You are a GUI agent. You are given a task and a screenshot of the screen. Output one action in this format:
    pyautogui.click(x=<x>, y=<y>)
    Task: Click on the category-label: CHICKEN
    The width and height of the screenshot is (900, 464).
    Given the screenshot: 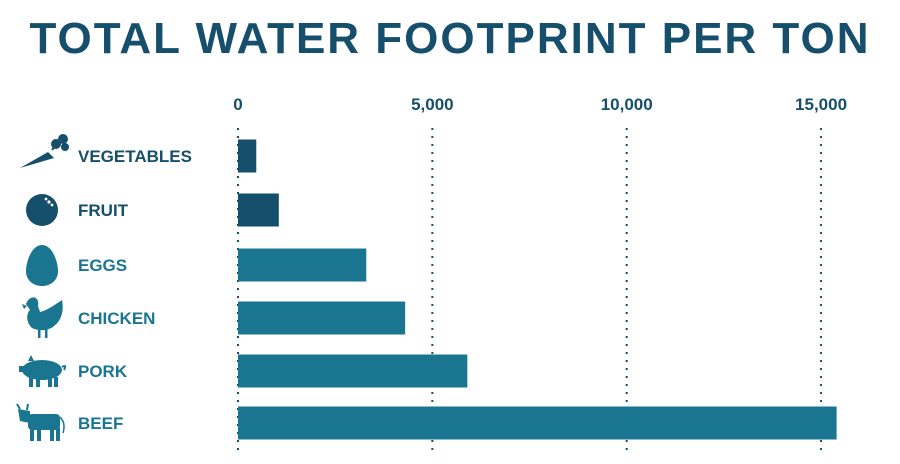 What is the action you would take?
    pyautogui.click(x=116, y=318)
    